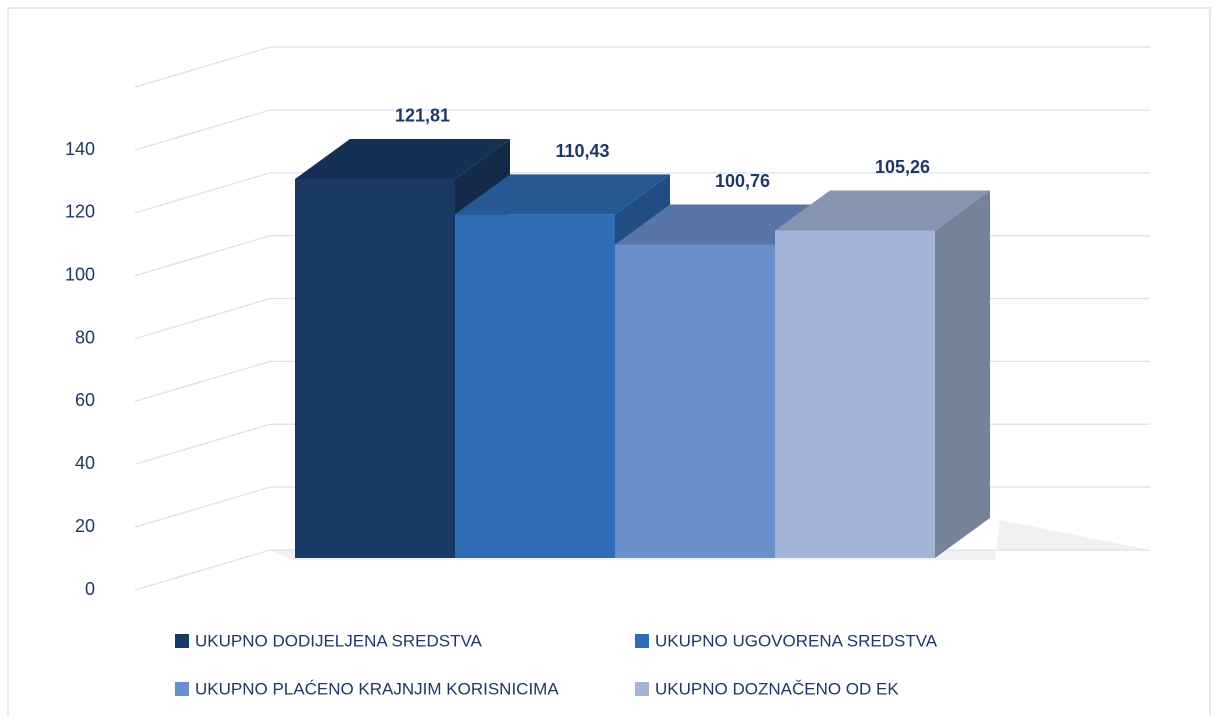  What do you see at coordinates (742, 181) in the screenshot?
I see `data-label: 100,76` at bounding box center [742, 181].